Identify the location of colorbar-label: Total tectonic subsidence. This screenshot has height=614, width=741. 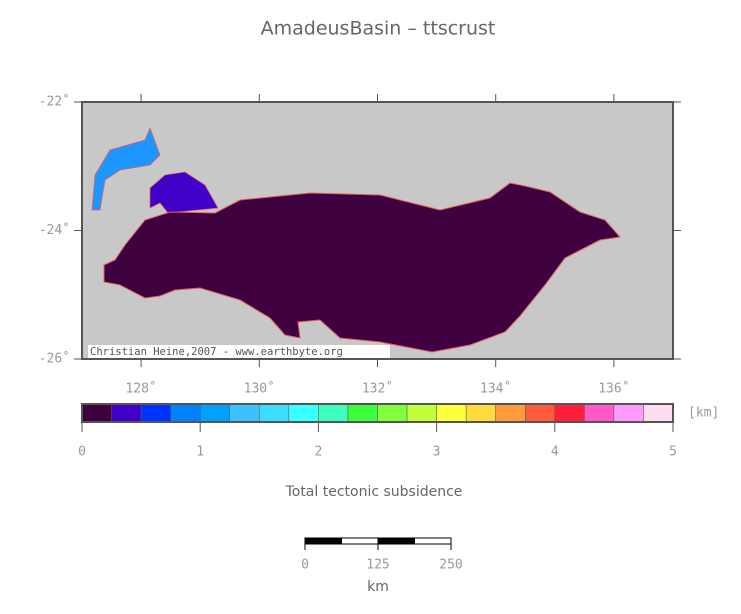
(374, 492).